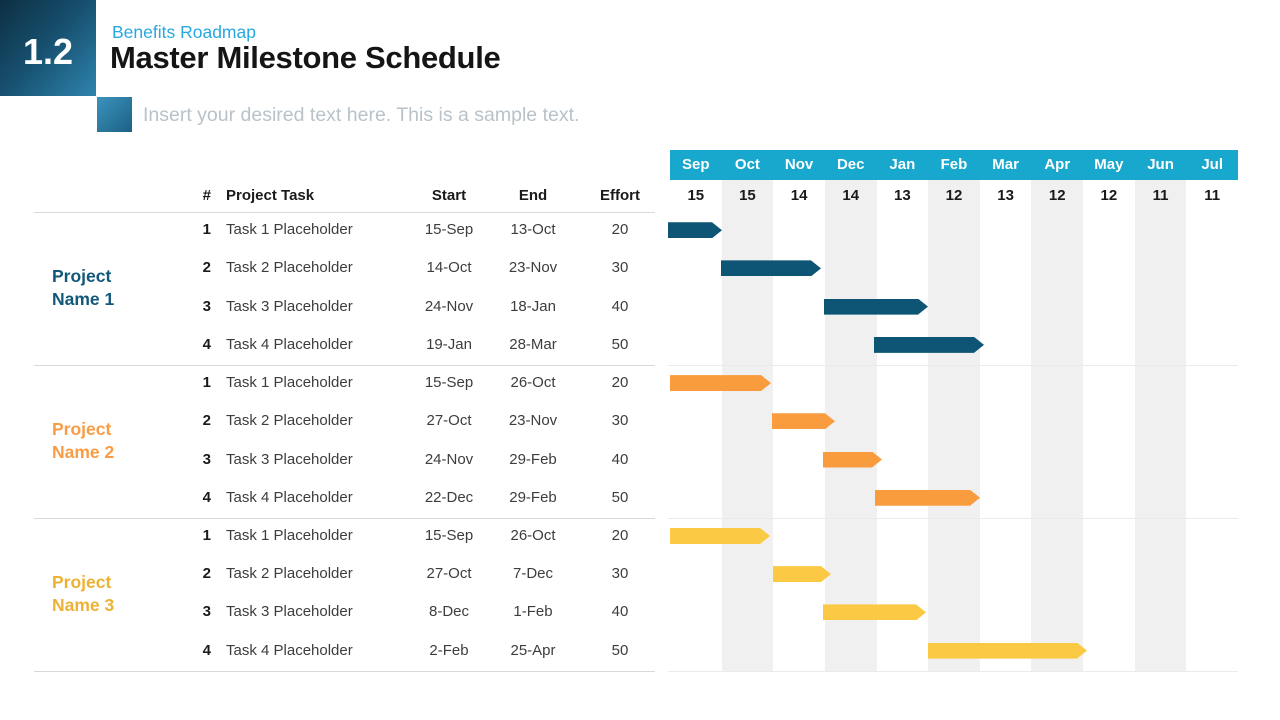 The width and height of the screenshot is (1280, 720). I want to click on column-header-start: Start, so click(449, 195).